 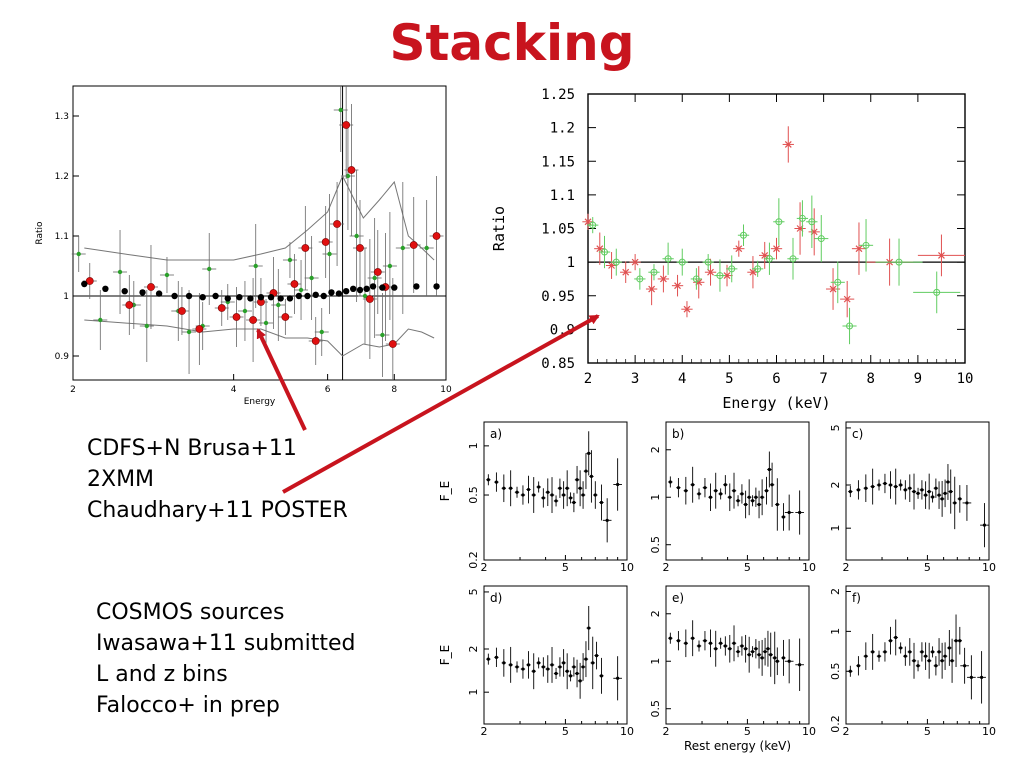 What do you see at coordinates (747, 567) in the screenshot?
I see `x-tick-label: 5` at bounding box center [747, 567].